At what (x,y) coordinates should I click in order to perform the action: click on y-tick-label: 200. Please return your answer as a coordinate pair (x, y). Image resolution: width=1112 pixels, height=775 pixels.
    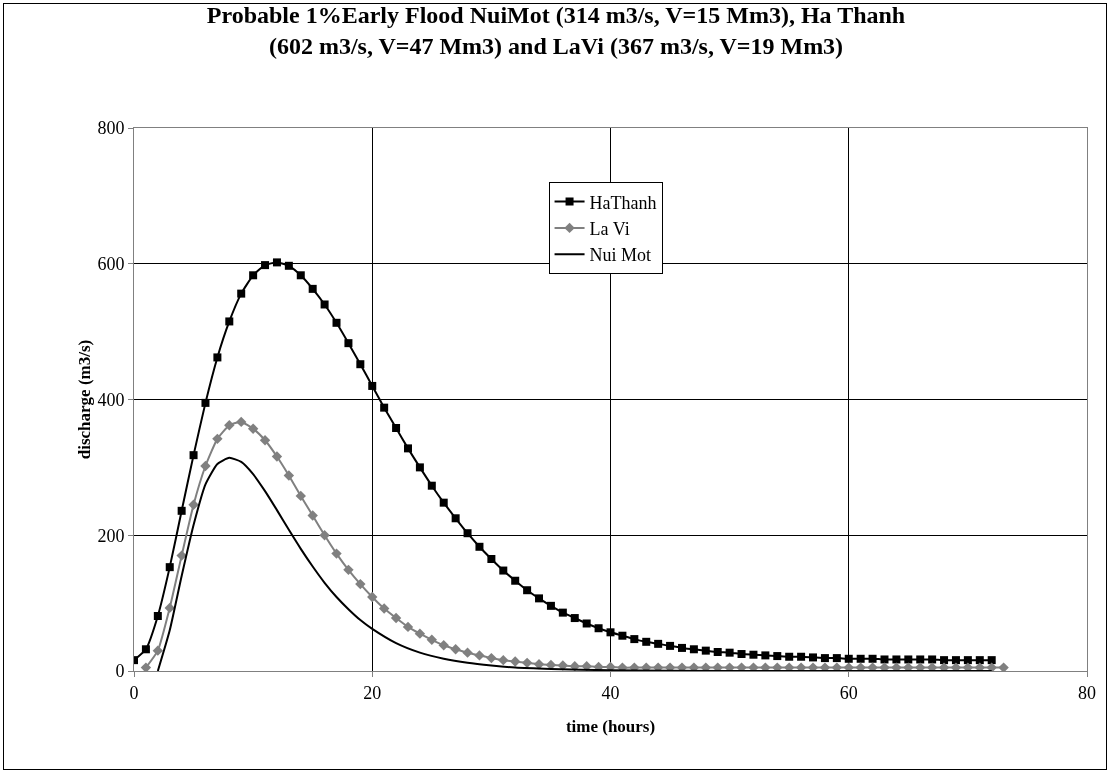
    Looking at the image, I should click on (111, 535).